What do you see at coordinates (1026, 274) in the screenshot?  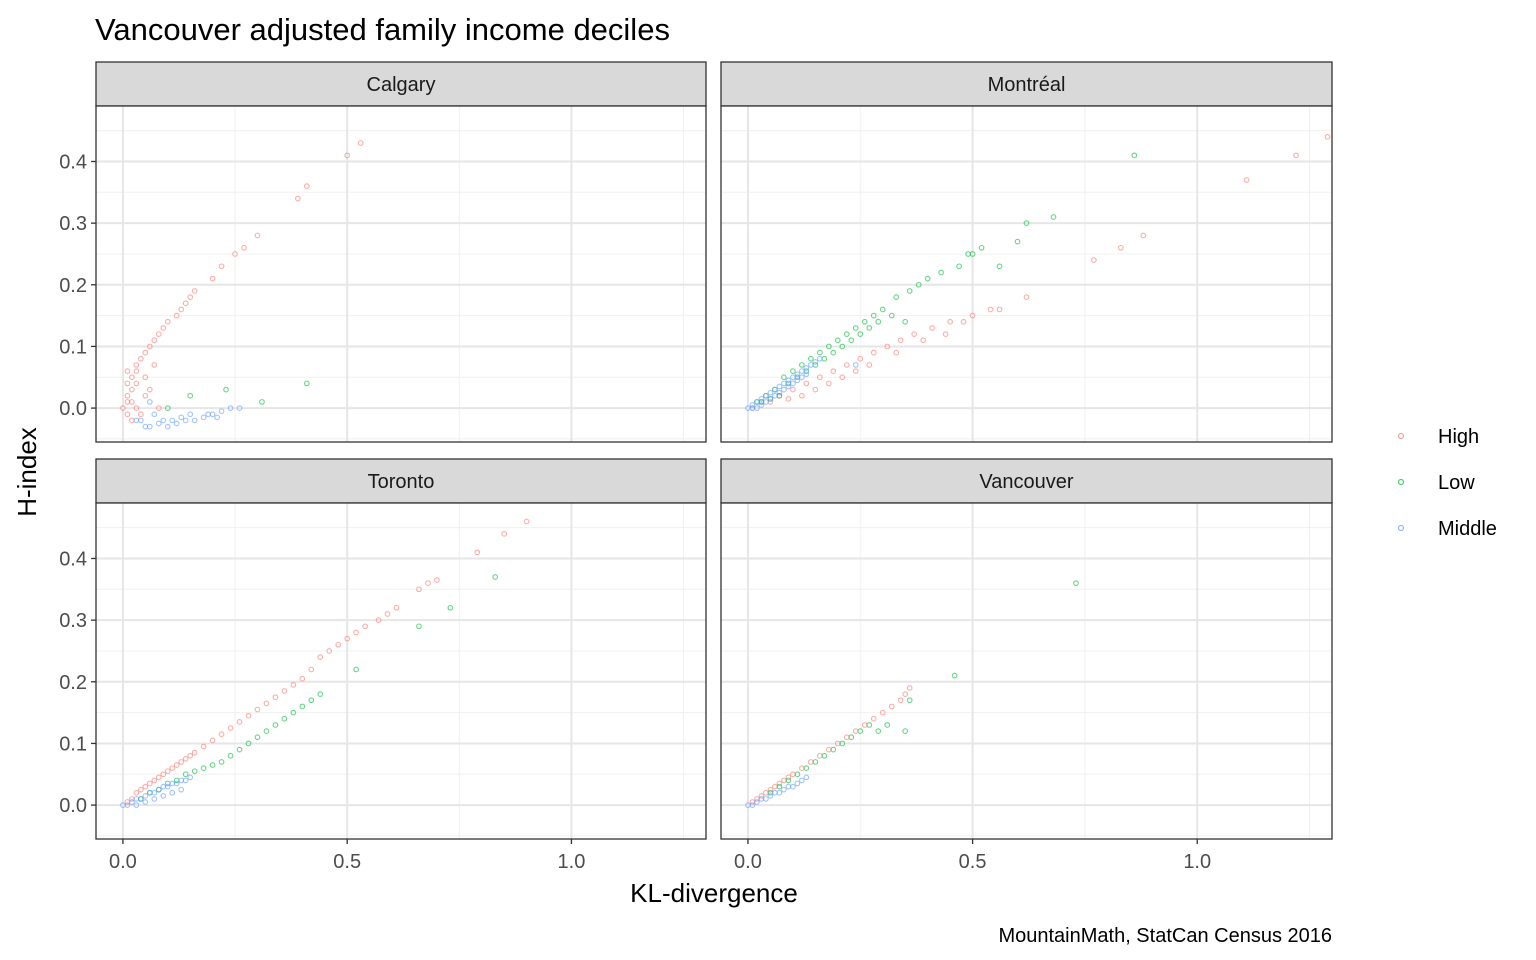 I see `panel-background-montr-al` at bounding box center [1026, 274].